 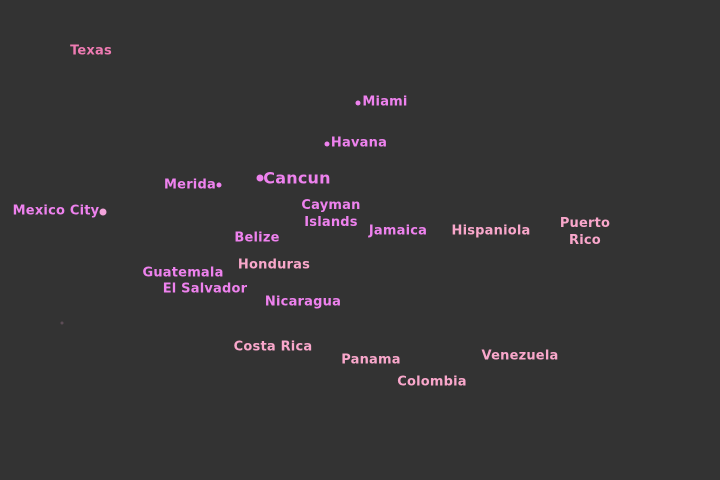 I want to click on map-label-line: Colombia, so click(x=432, y=382).